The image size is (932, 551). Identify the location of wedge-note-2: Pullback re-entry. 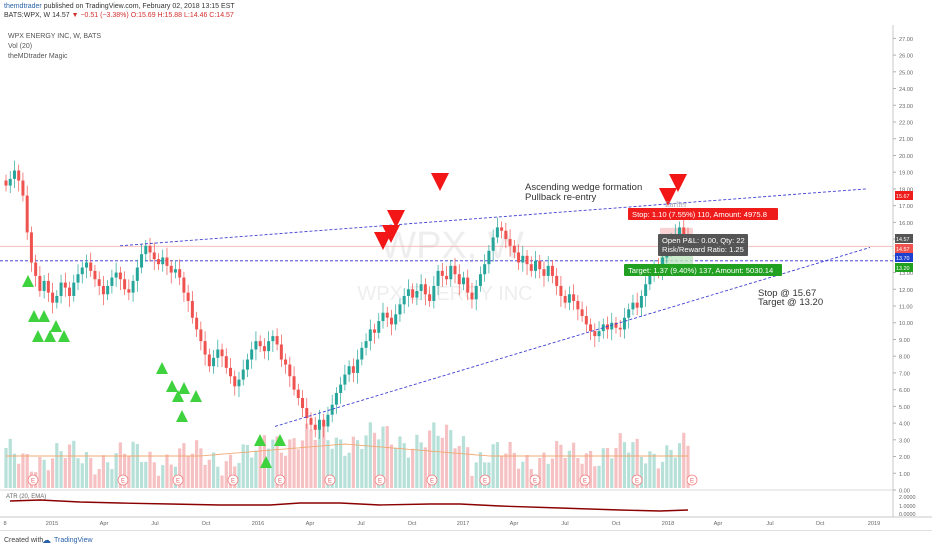
(561, 197).